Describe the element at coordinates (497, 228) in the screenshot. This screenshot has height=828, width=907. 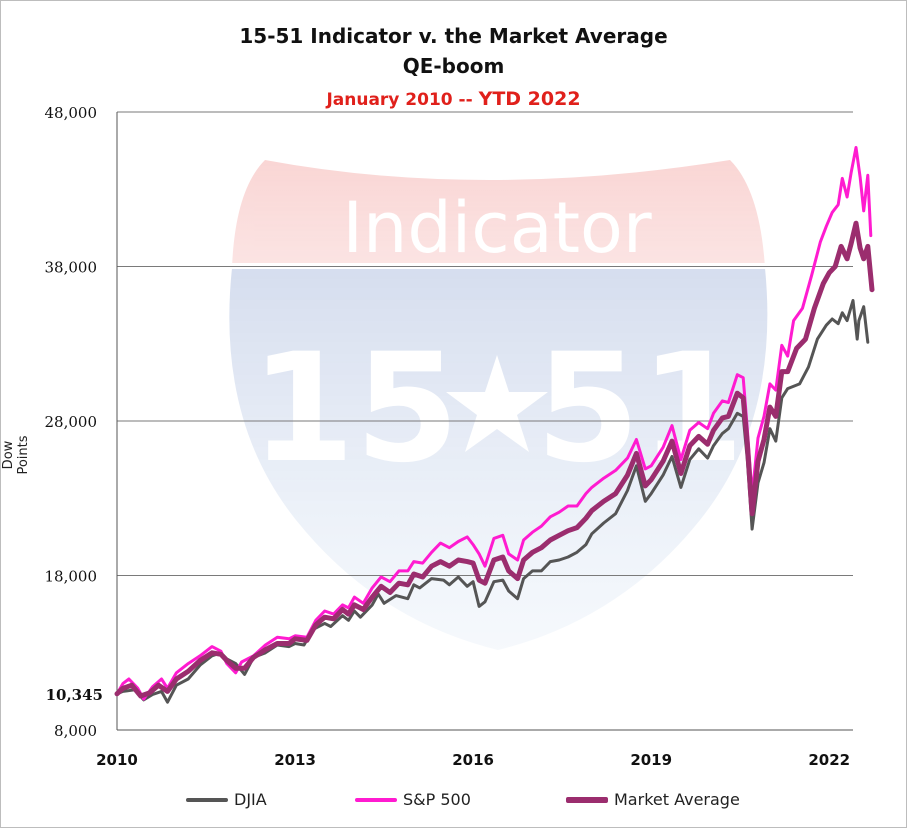
I see `watermark-word: Indicator` at that location.